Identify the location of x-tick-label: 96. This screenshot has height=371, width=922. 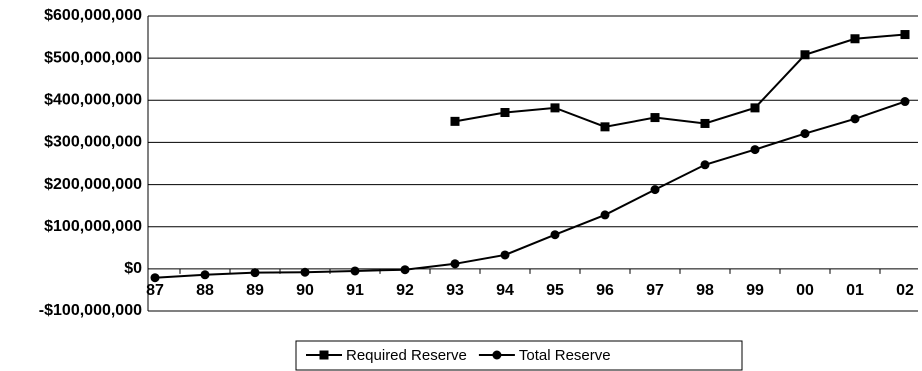
(605, 290).